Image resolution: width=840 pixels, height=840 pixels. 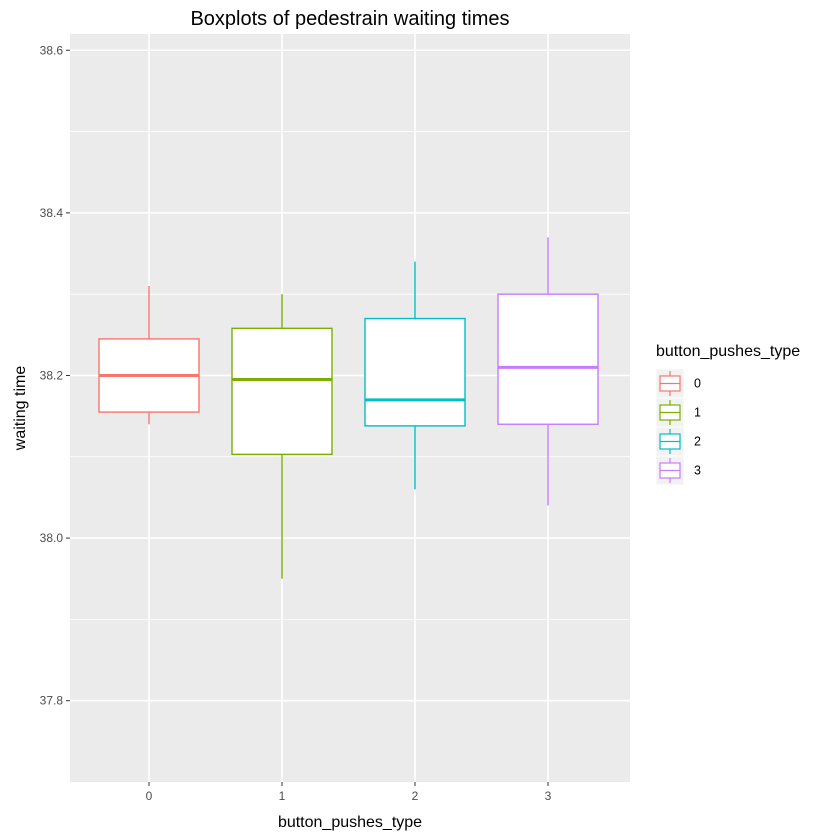 What do you see at coordinates (678, 383) in the screenshot?
I see `legend-item-0: 0` at bounding box center [678, 383].